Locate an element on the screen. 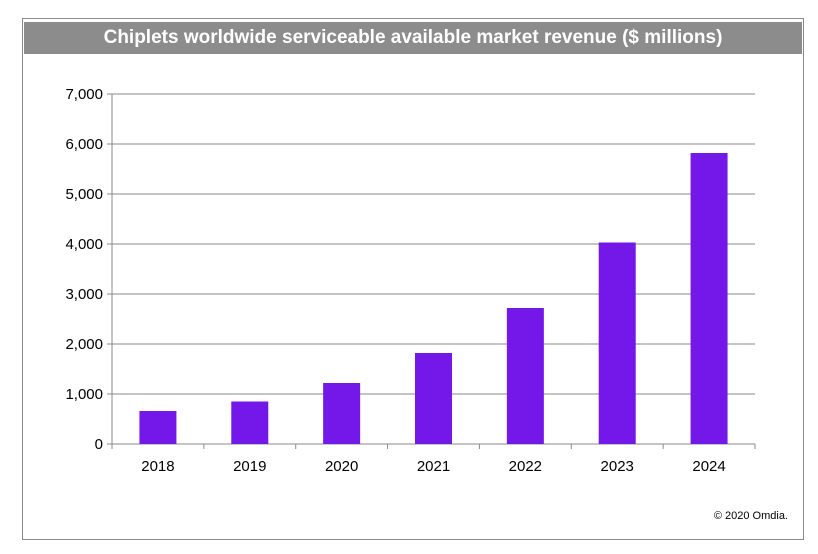  copyright-credit: © 2020 Omdia. is located at coordinates (750, 516).